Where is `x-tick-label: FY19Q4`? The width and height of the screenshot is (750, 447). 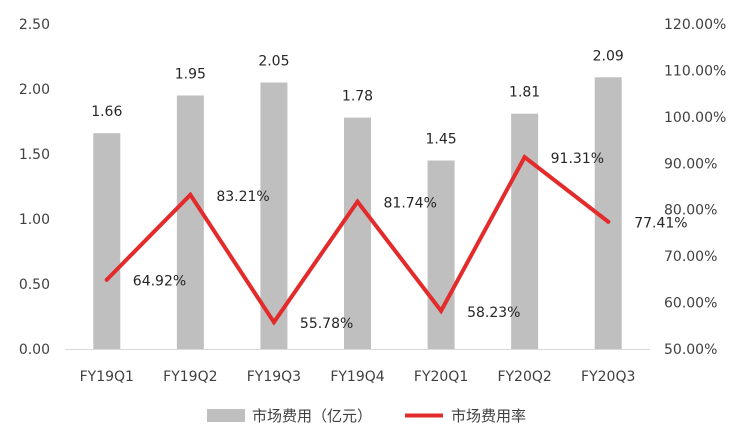 x-tick-label: FY19Q4 is located at coordinates (357, 377).